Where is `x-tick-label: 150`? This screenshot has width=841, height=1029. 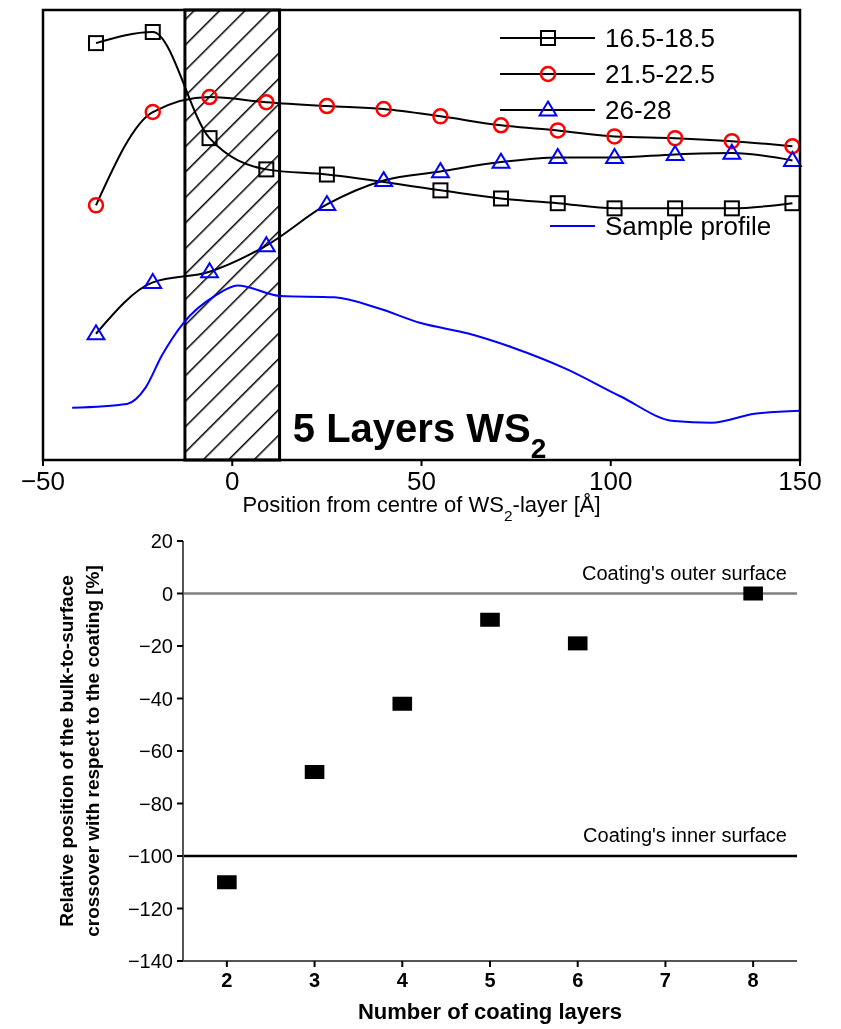 x-tick-label: 150 is located at coordinates (800, 481).